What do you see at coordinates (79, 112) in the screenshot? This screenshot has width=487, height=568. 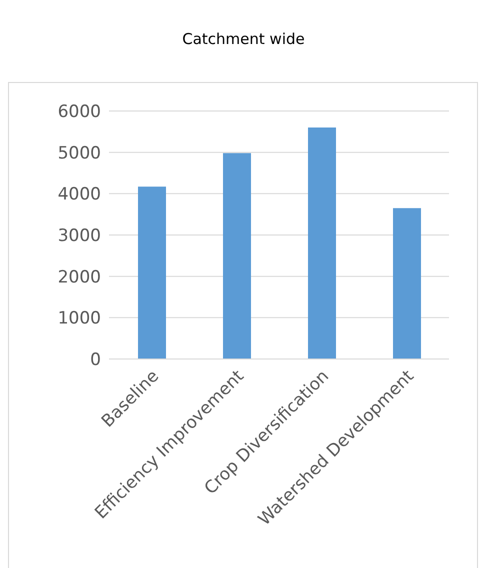 I see `y-tick-label: 6000` at bounding box center [79, 112].